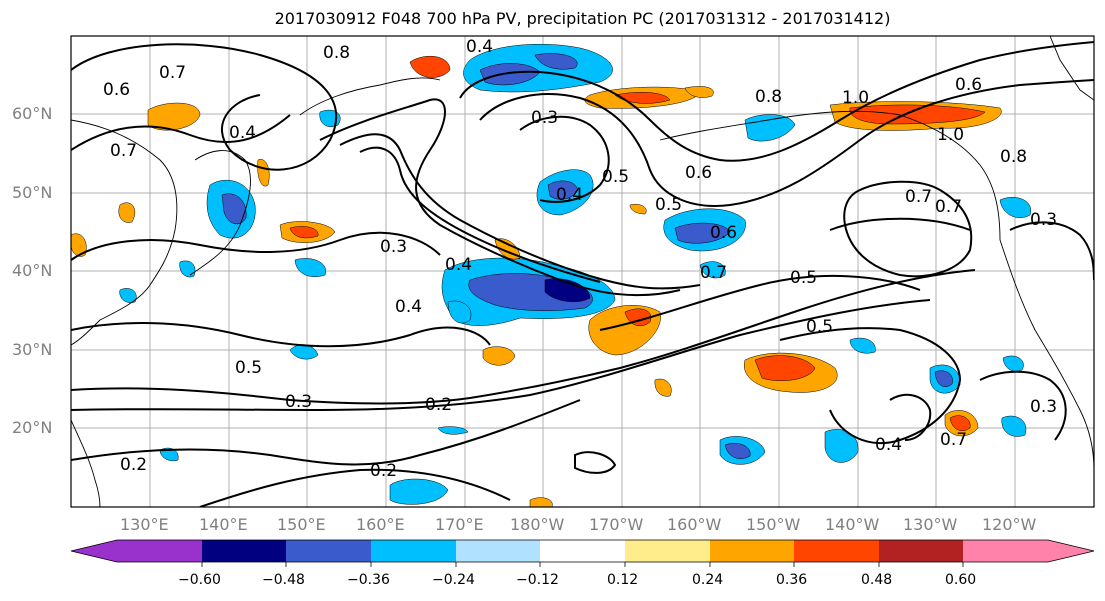 This screenshot has height=601, width=1105. What do you see at coordinates (792, 580) in the screenshot?
I see `colorbar-tick-label: 0.36` at bounding box center [792, 580].